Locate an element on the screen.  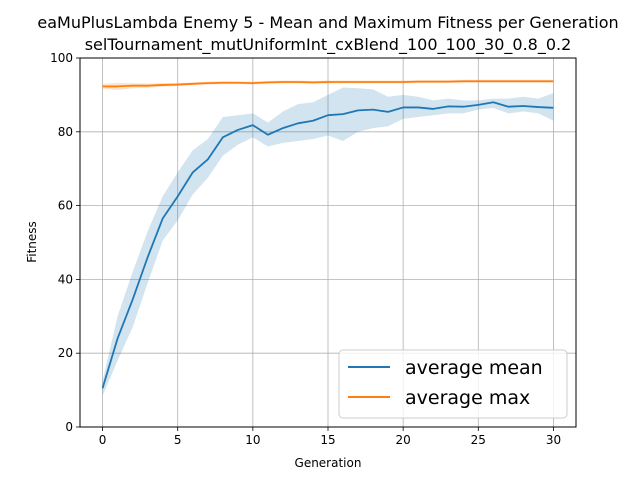
x-tick-label: 20 is located at coordinates (403, 440).